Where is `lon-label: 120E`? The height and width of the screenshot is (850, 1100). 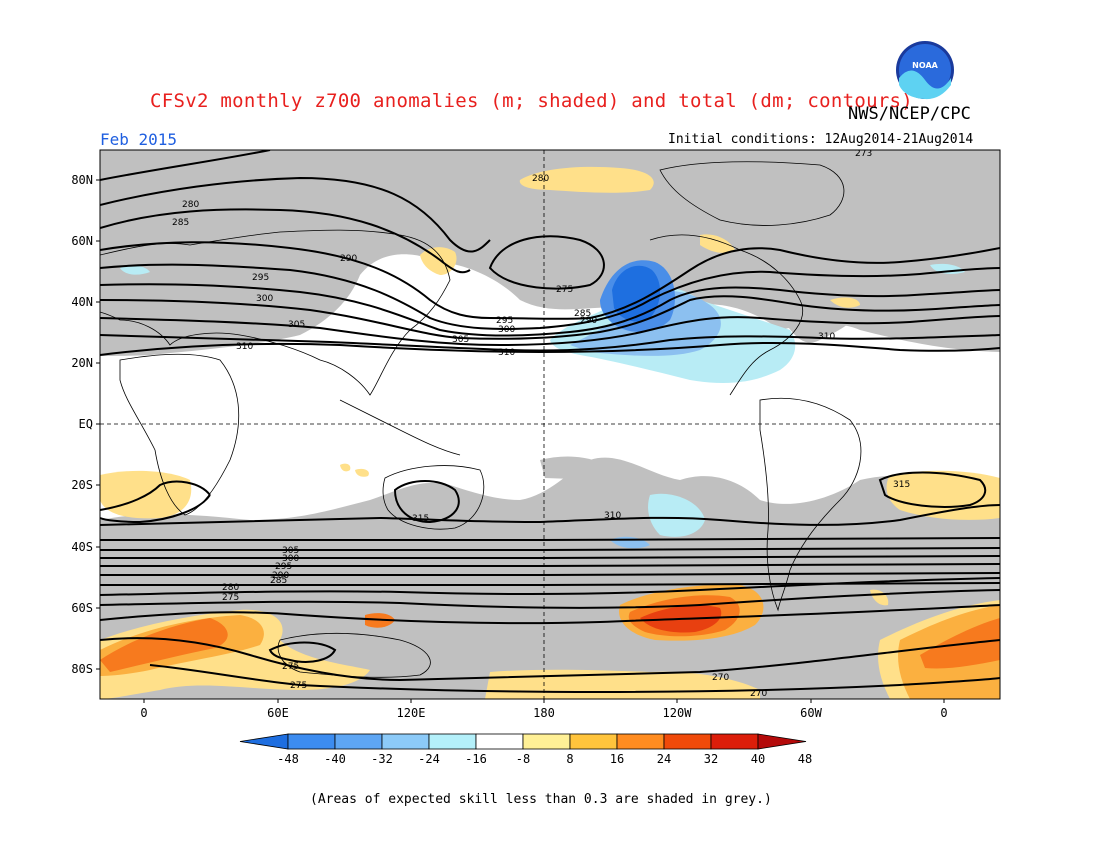 lon-label: 120E is located at coordinates (411, 713).